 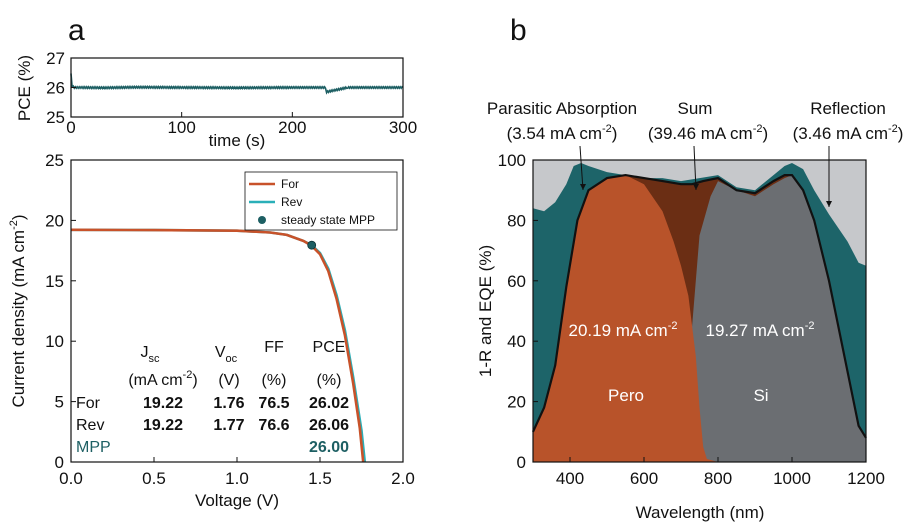 I want to click on eqe-y-tick-label: 80, so click(x=516, y=220).